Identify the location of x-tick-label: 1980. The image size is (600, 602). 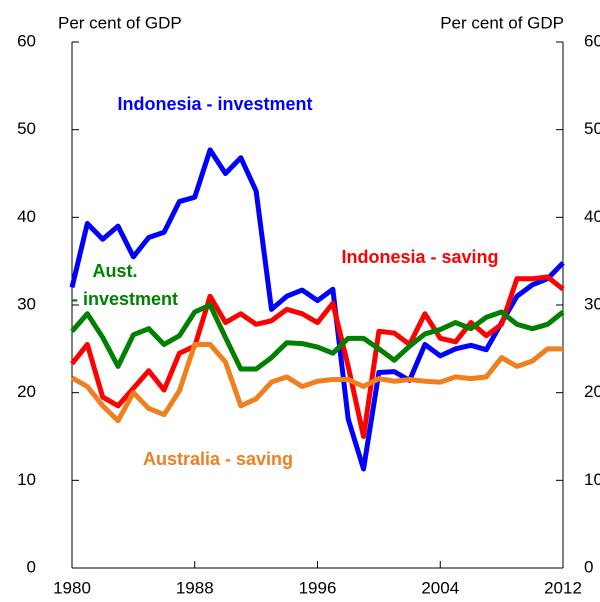
(72, 587).